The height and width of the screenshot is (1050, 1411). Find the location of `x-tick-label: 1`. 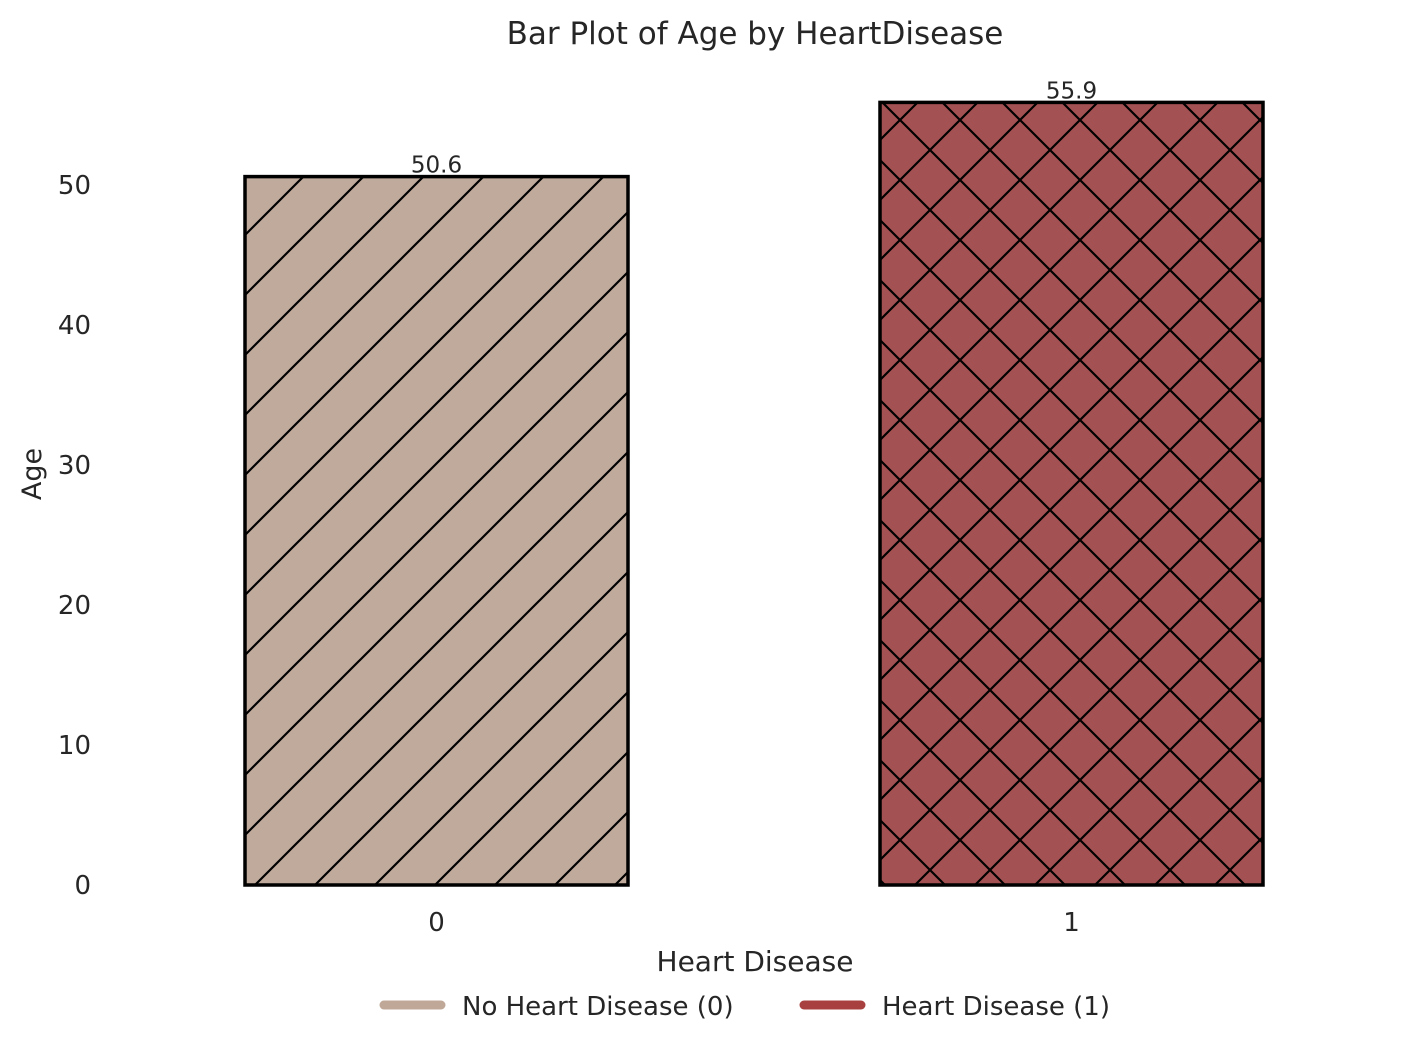

x-tick-label: 1 is located at coordinates (1071, 923).